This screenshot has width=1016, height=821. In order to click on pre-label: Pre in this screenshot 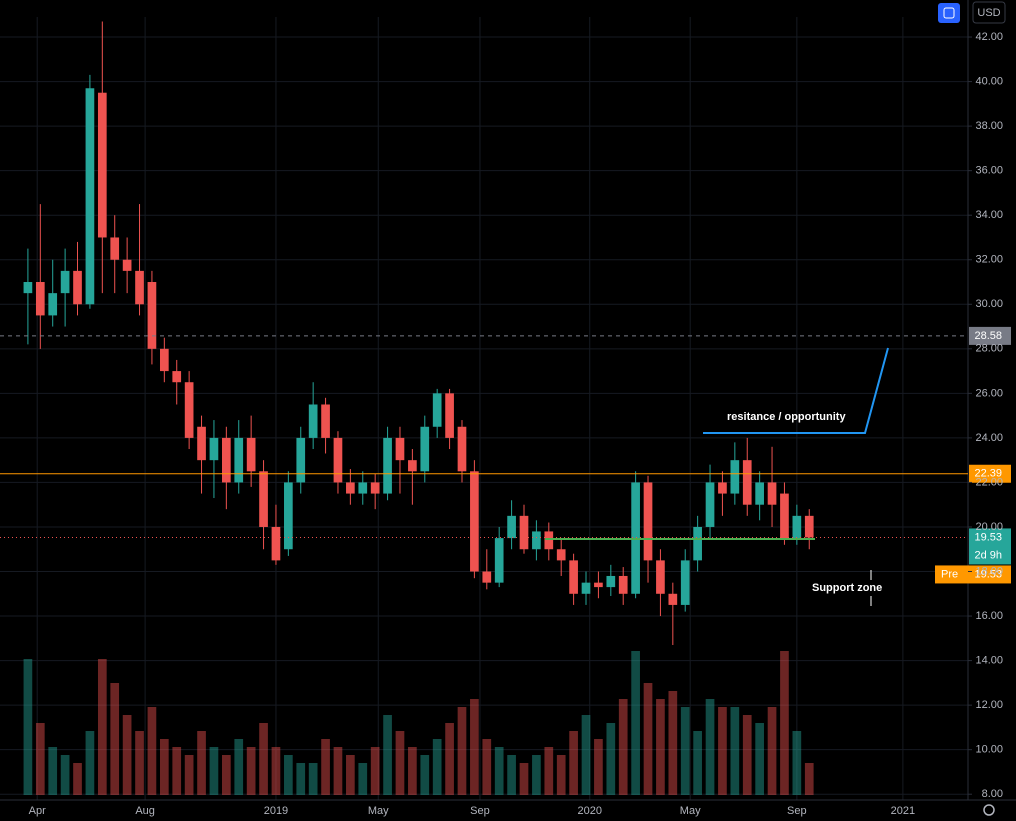, I will do `click(949, 574)`.